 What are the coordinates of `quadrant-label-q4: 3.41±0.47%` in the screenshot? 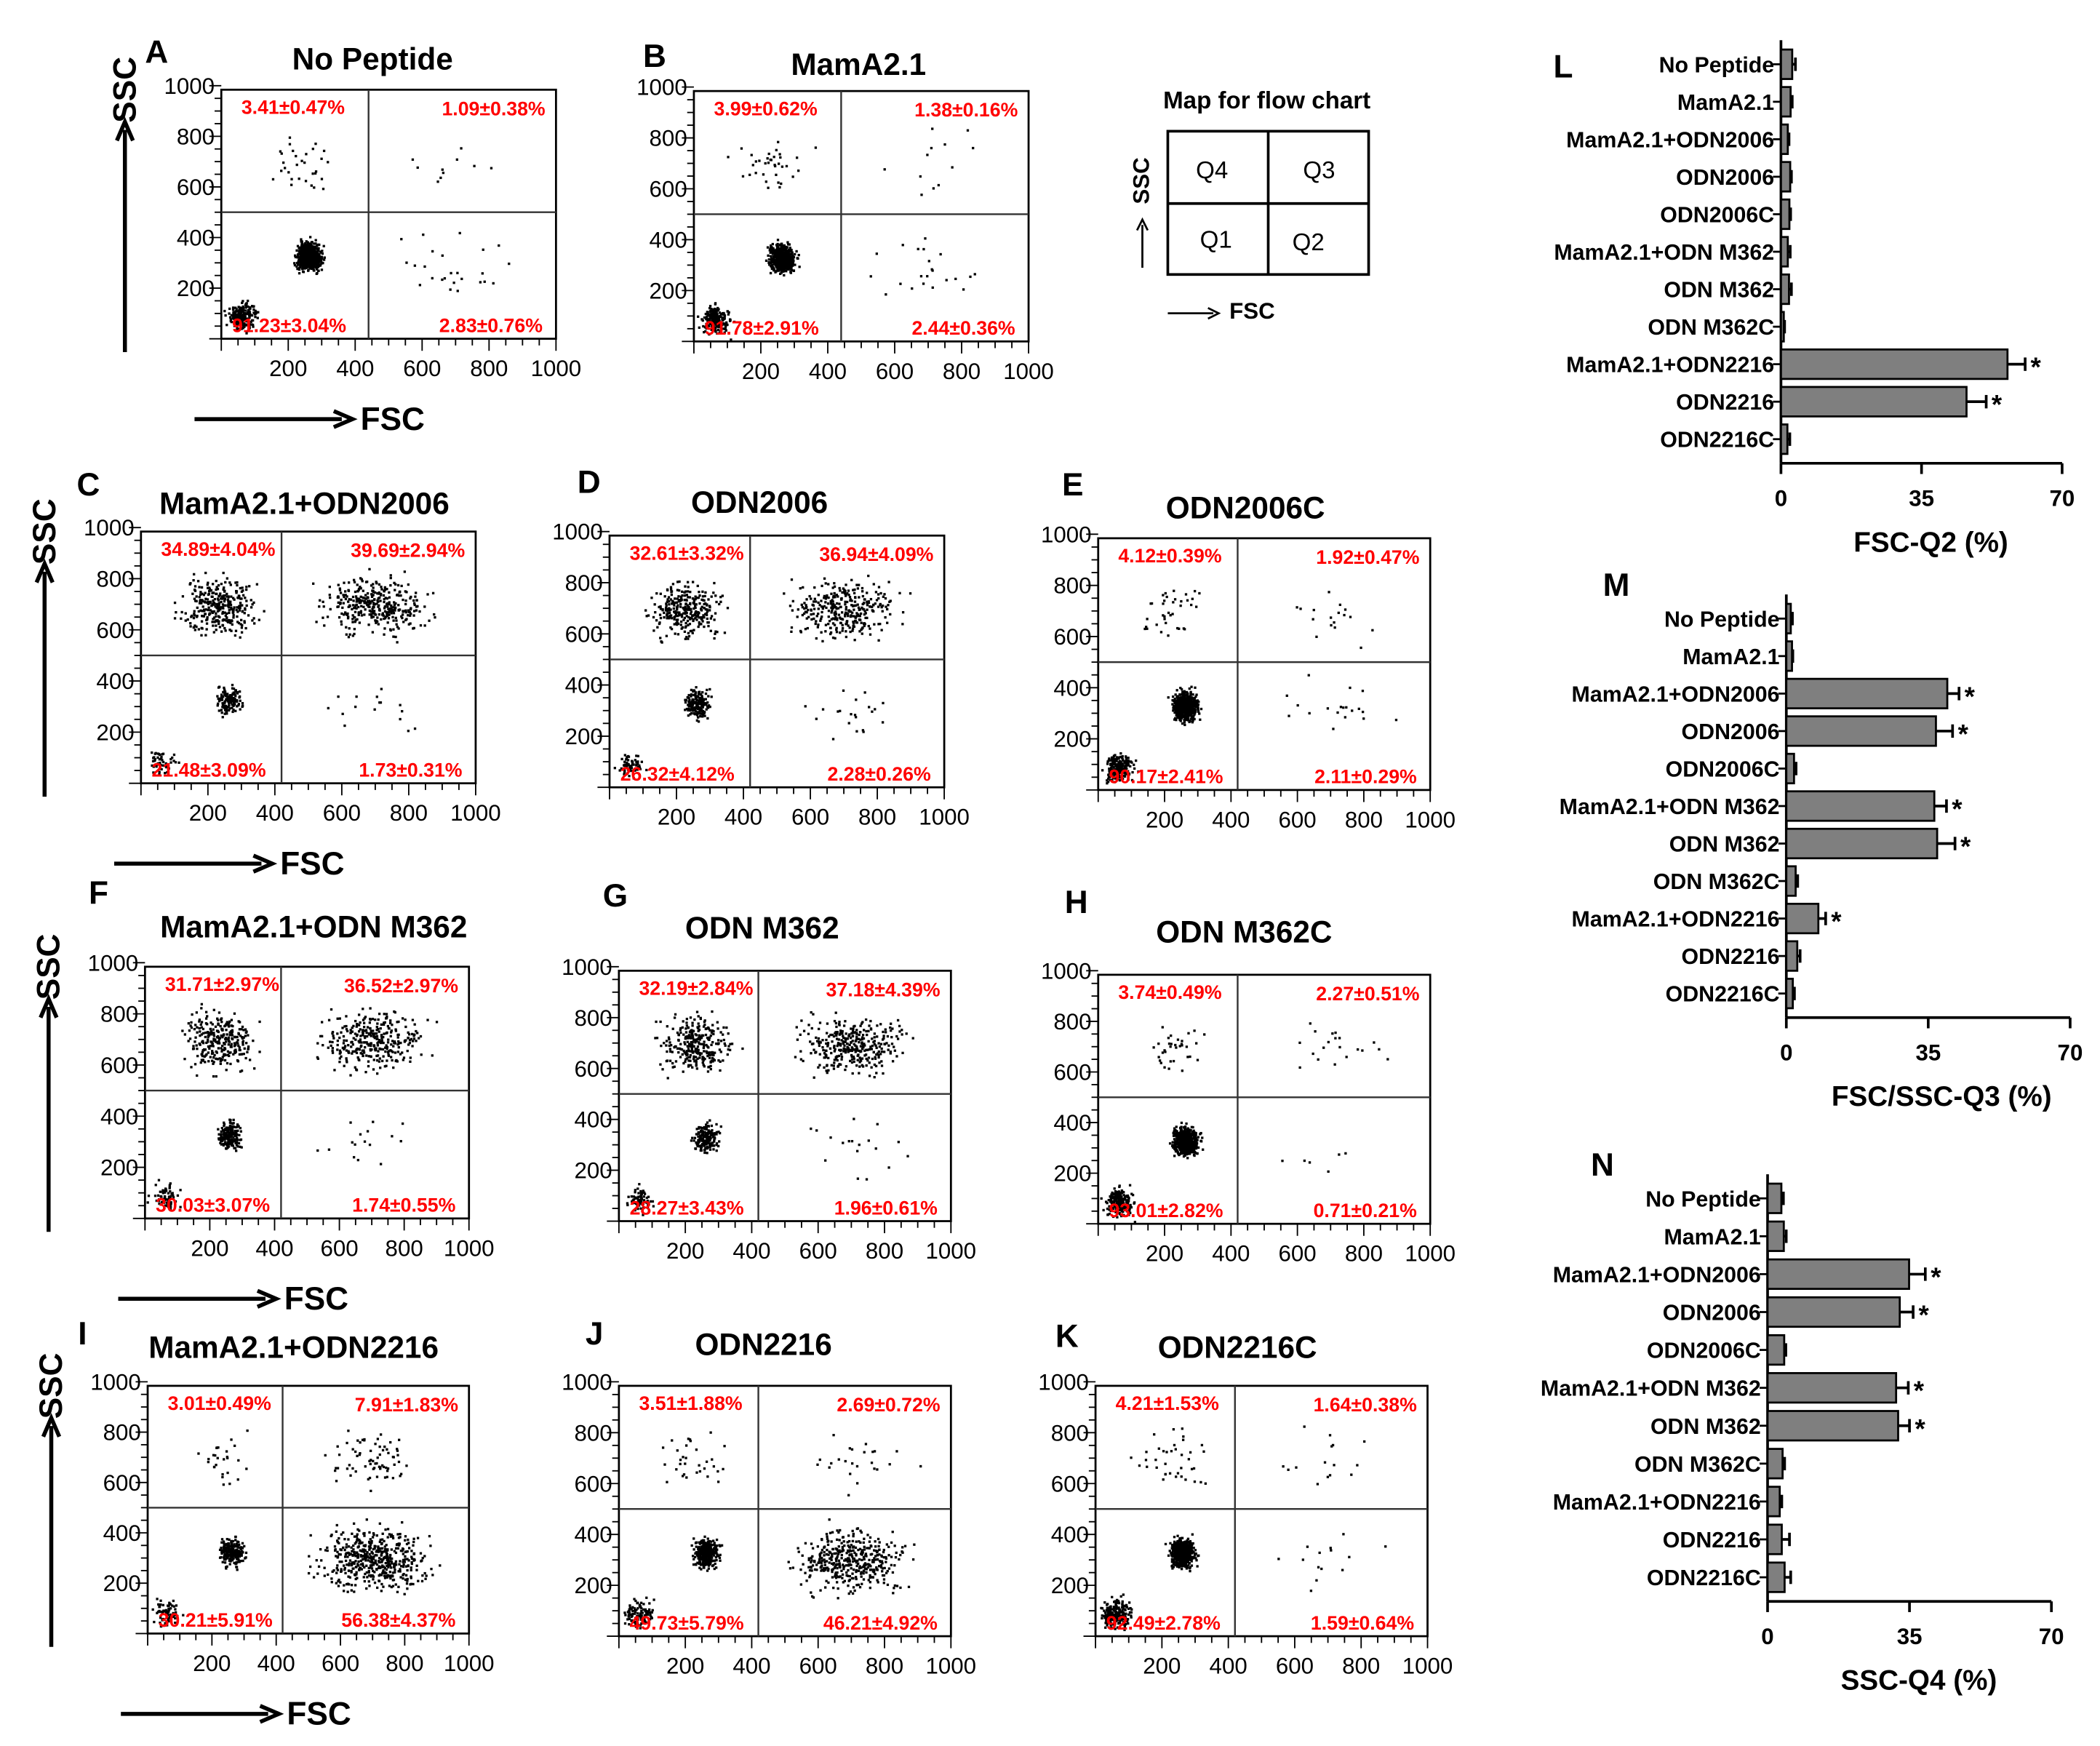 It's located at (293, 107).